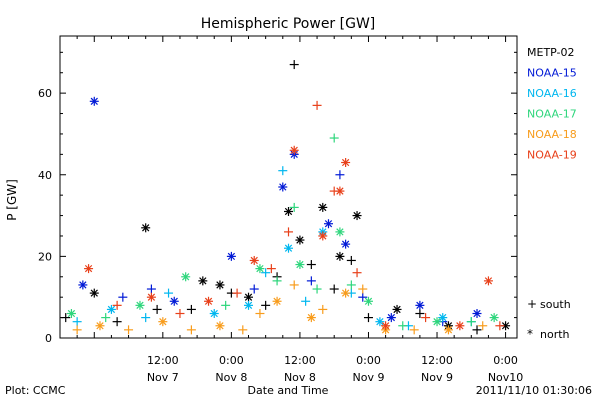 This screenshot has height=400, width=600. What do you see at coordinates (552, 114) in the screenshot?
I see `legend-entry: NOAA-17` at bounding box center [552, 114].